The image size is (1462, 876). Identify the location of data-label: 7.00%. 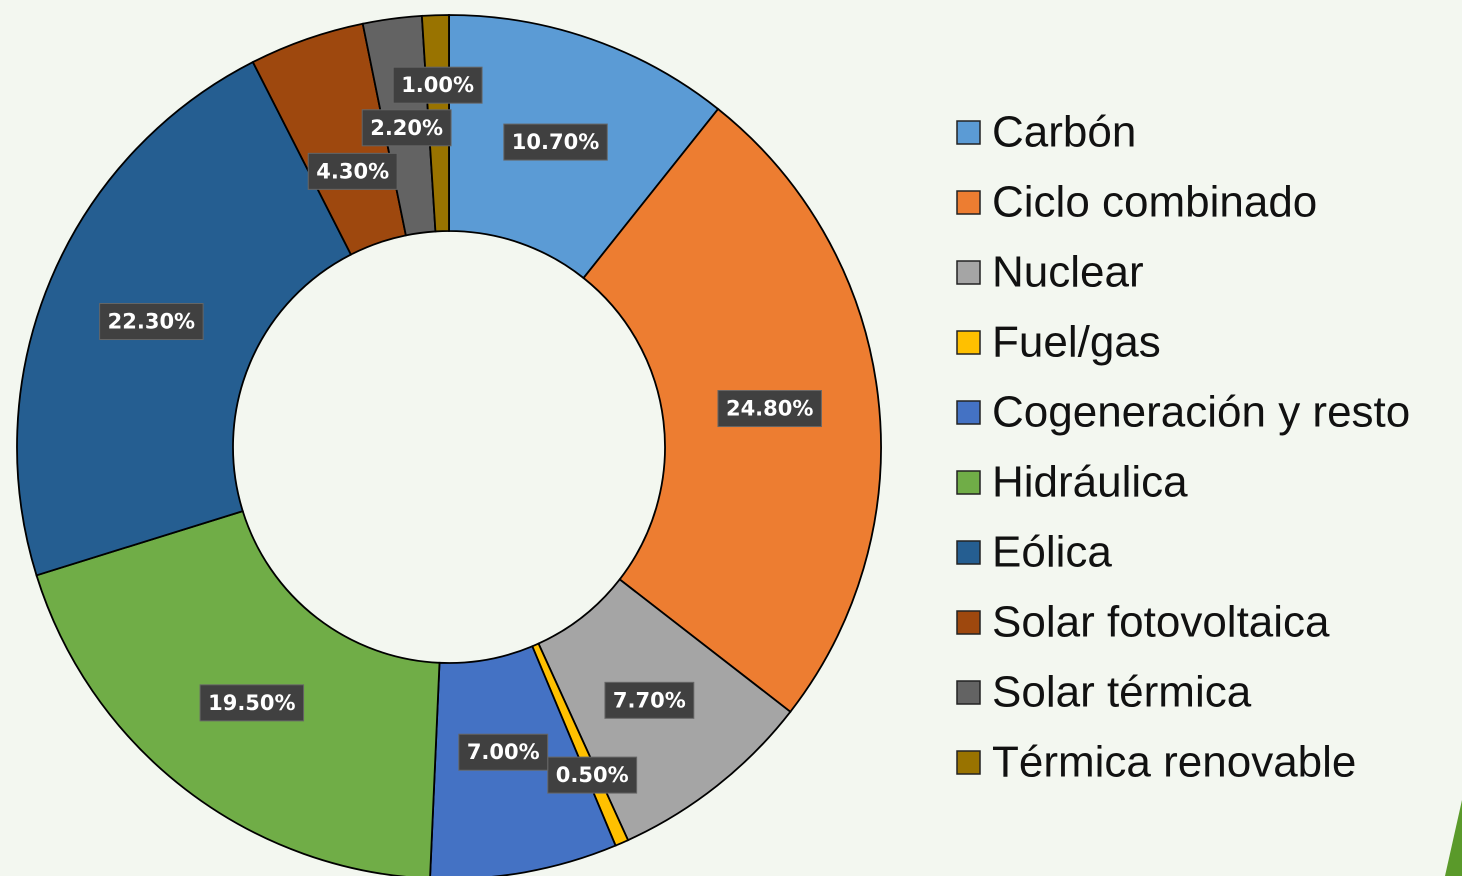
(503, 752).